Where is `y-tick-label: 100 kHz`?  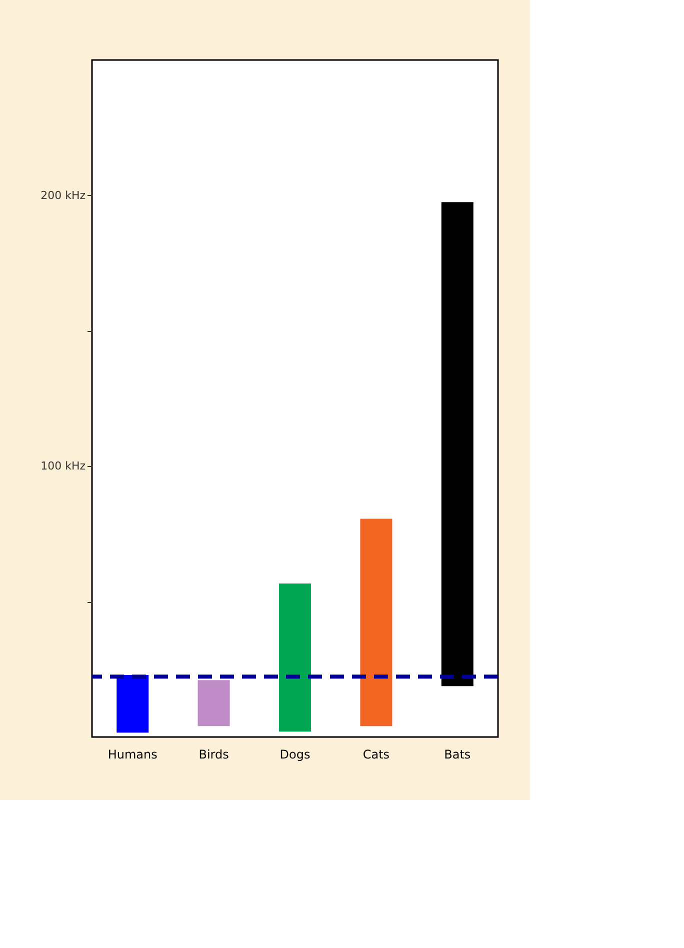
y-tick-label: 100 kHz is located at coordinates (63, 466).